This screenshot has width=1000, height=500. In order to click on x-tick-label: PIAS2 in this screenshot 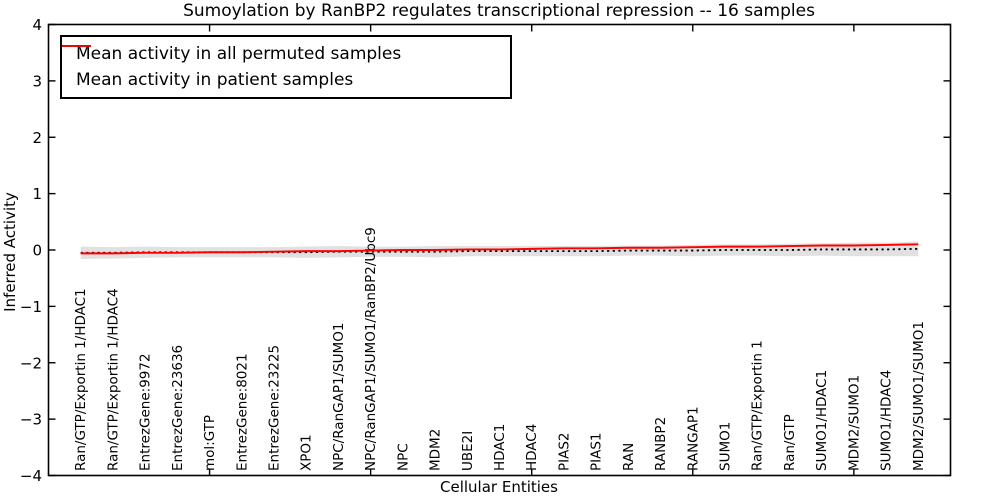, I will do `click(564, 451)`.